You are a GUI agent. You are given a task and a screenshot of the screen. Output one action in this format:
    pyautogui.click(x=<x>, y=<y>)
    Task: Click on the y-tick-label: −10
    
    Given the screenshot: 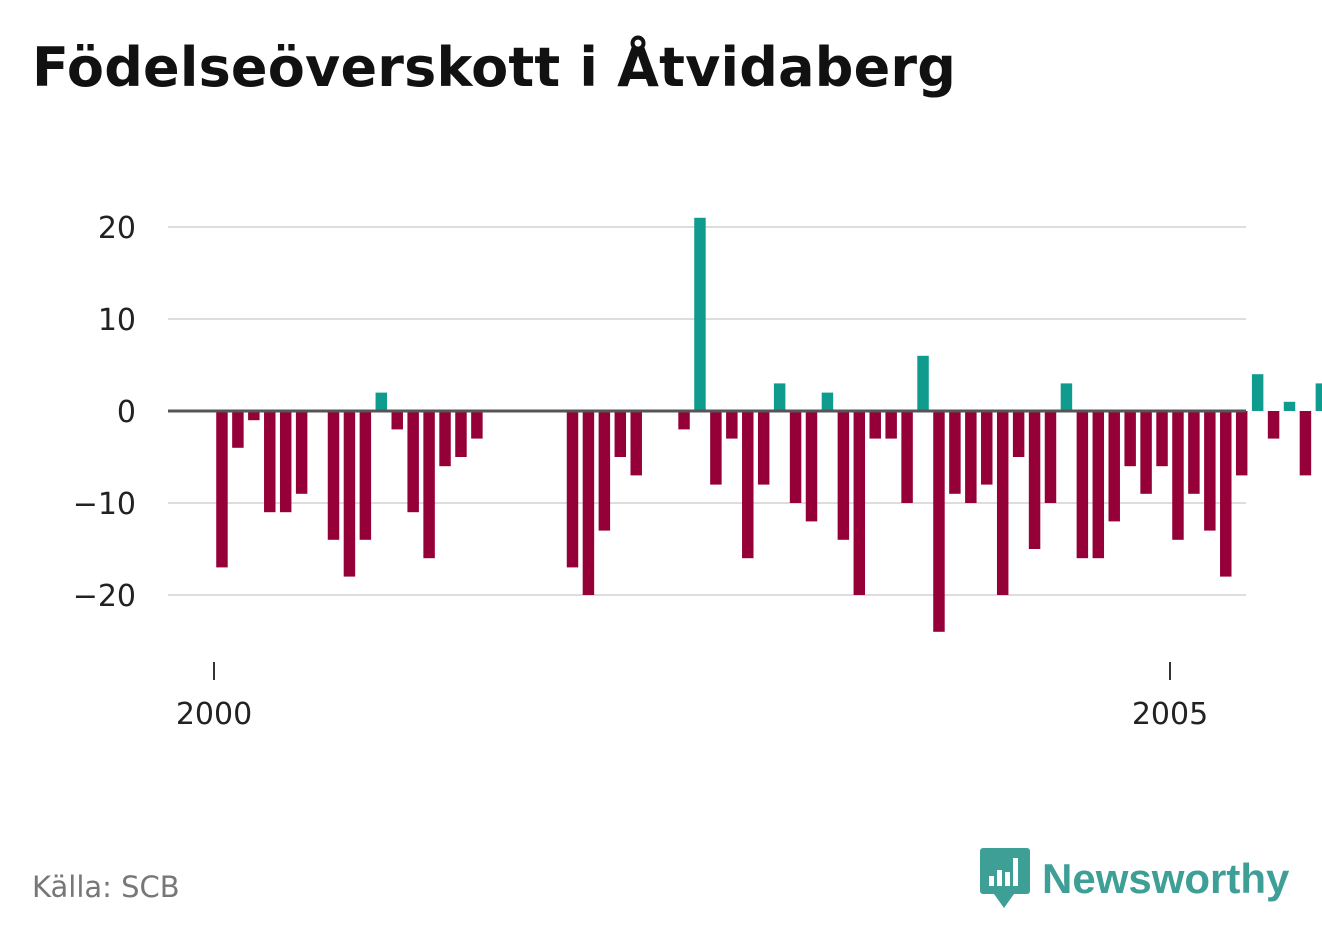 What is the action you would take?
    pyautogui.click(x=104, y=504)
    